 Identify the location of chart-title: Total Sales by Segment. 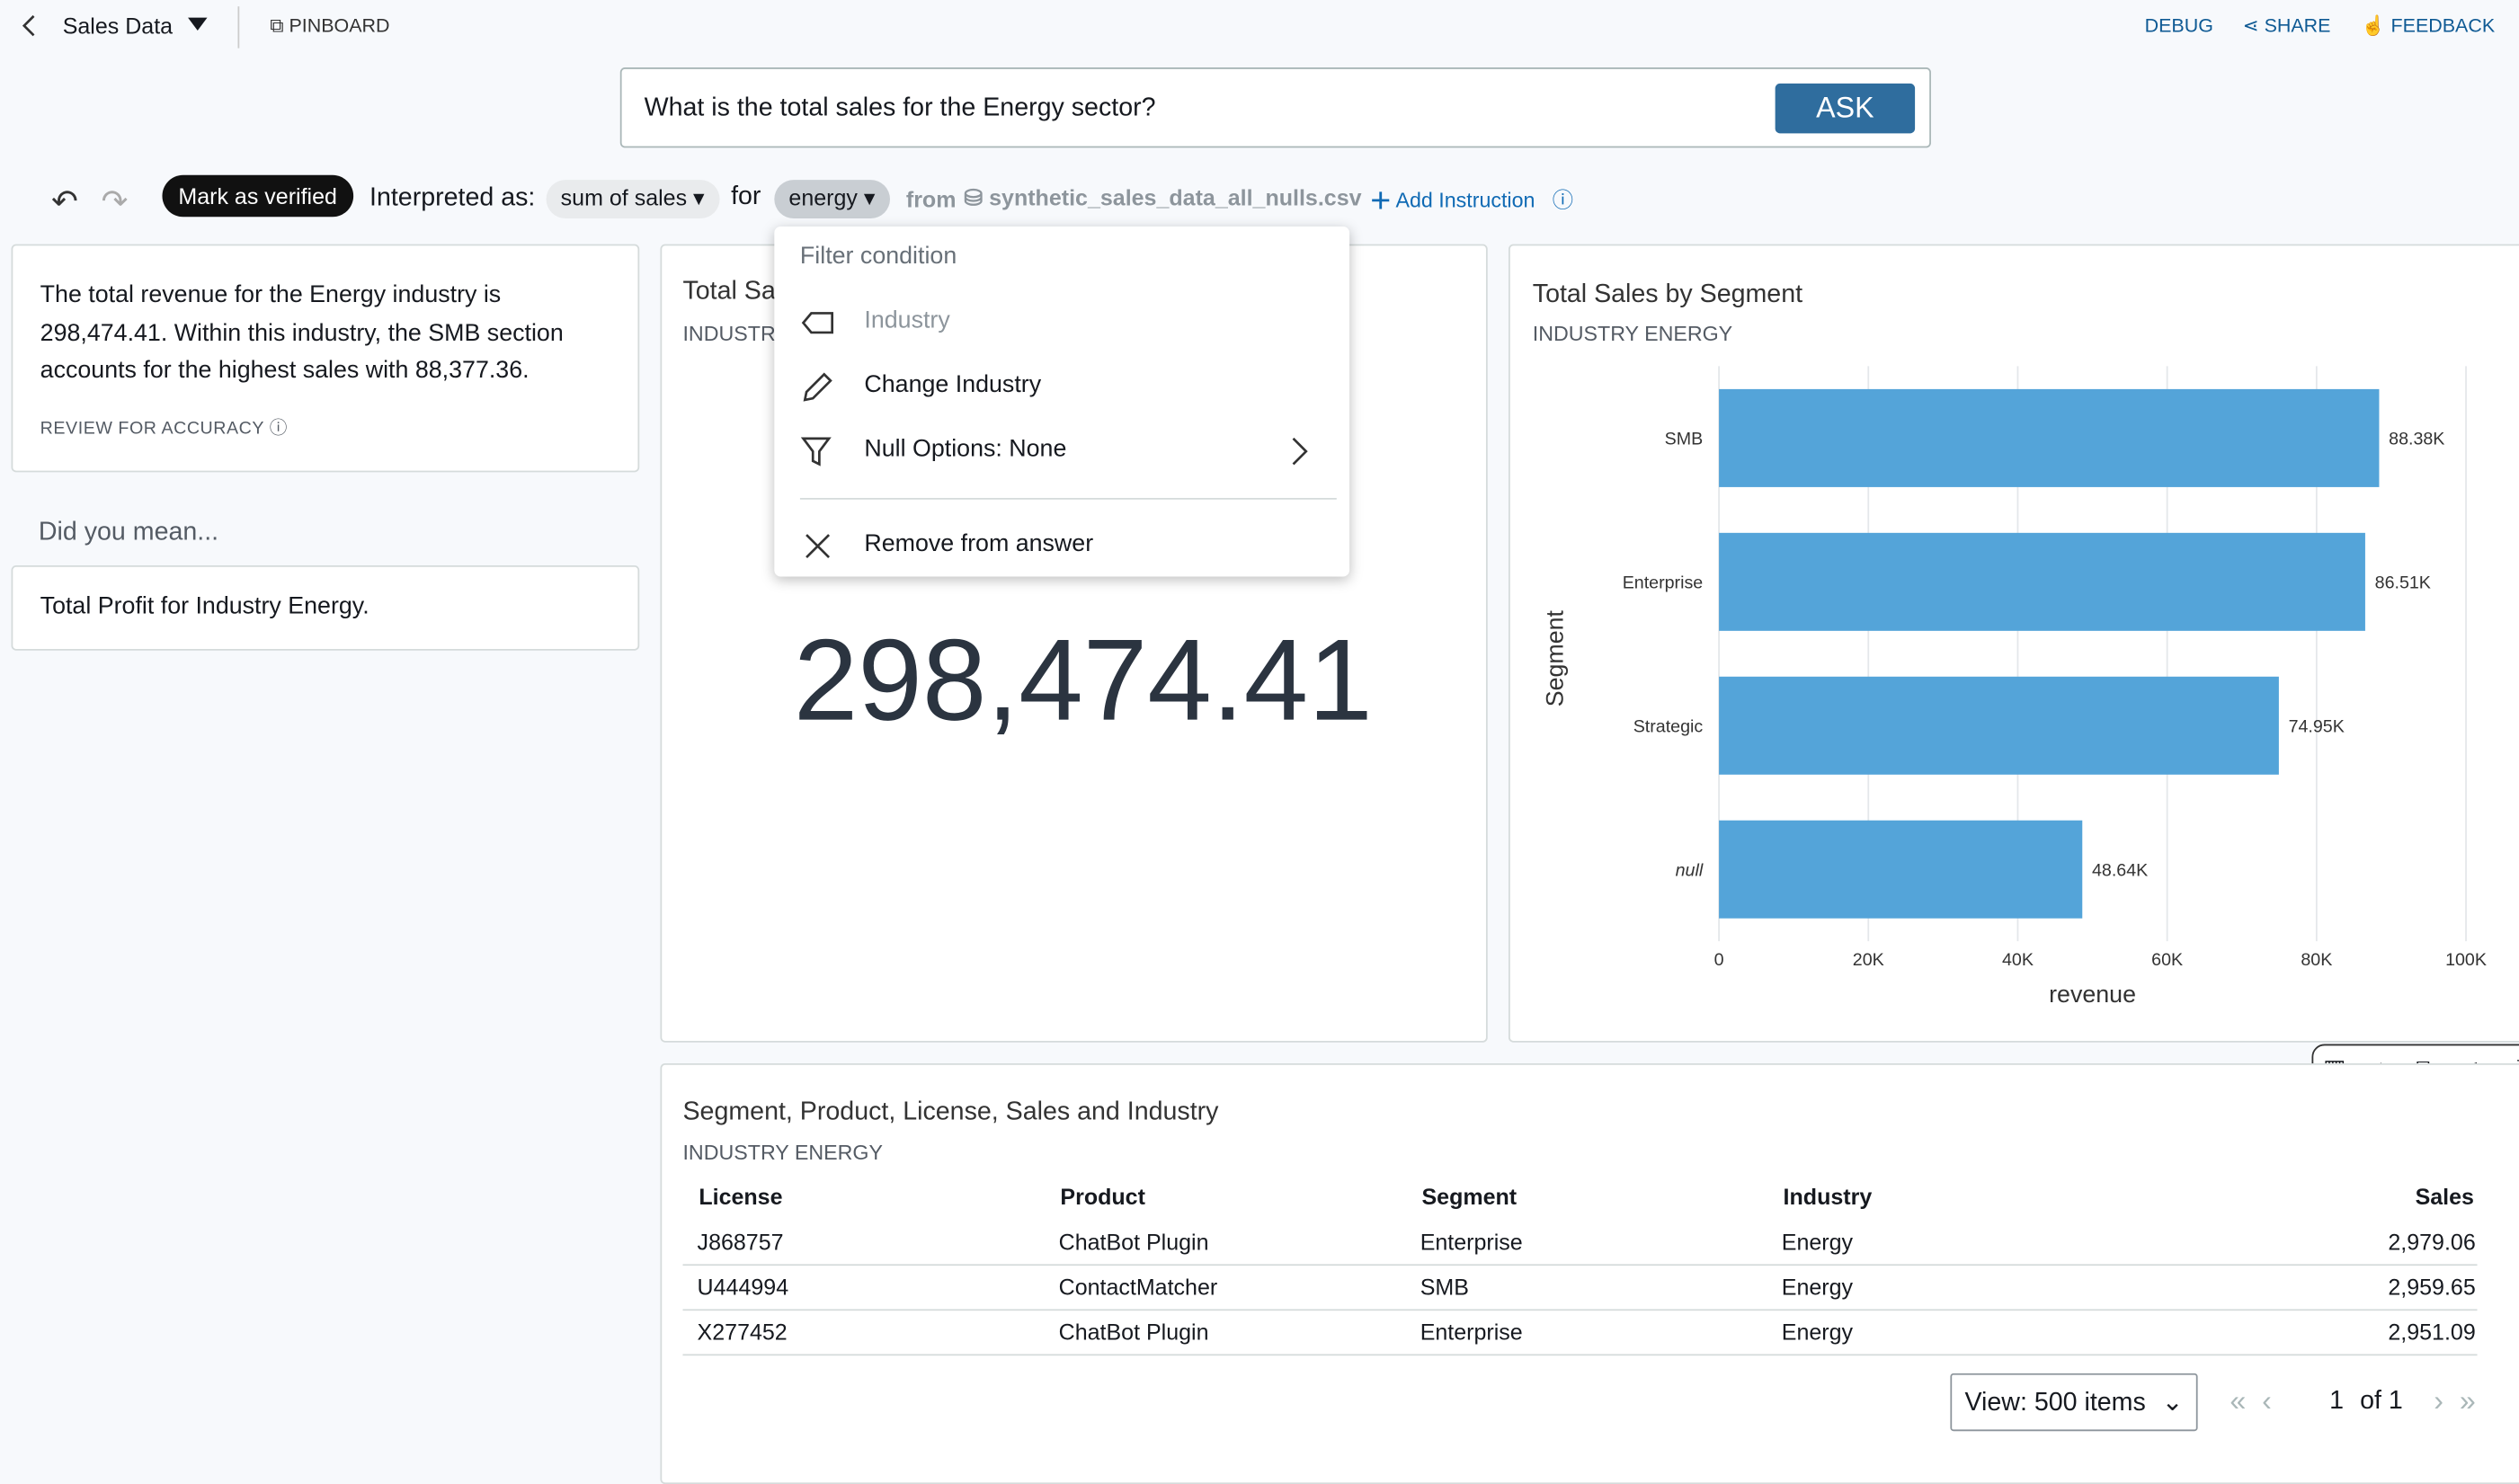
(1667, 294).